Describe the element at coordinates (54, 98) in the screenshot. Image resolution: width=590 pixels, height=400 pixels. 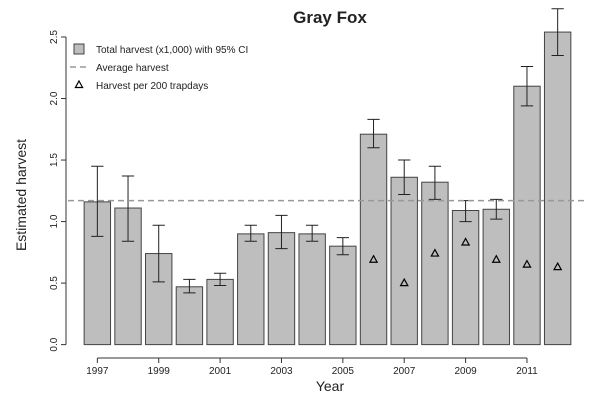
I see `y-tick-label: 2.0` at that location.